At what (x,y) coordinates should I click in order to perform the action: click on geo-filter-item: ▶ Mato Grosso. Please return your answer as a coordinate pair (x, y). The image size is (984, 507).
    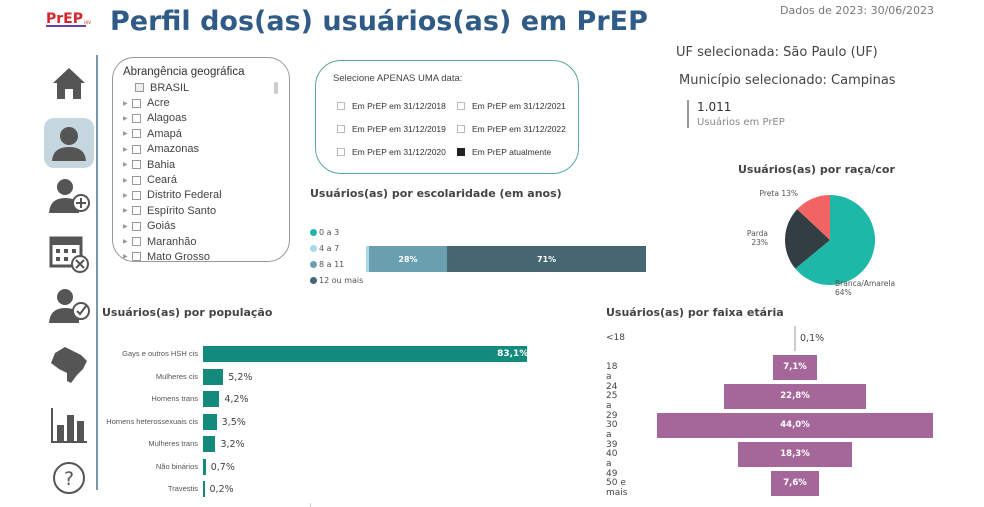
    Looking at the image, I should click on (201, 255).